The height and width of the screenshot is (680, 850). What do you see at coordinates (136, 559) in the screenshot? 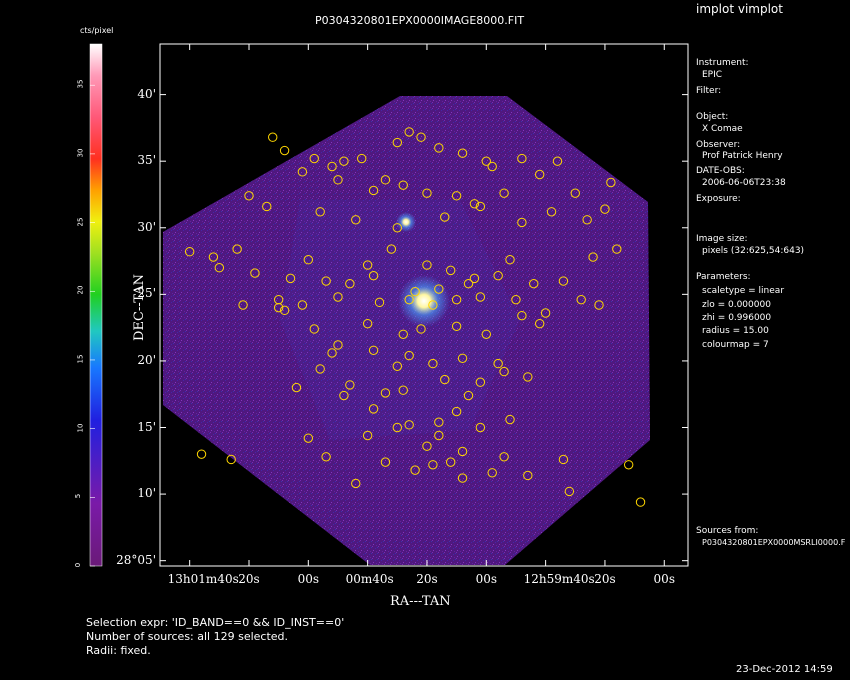
I see `y-tick-label: 28°05'` at bounding box center [136, 559].